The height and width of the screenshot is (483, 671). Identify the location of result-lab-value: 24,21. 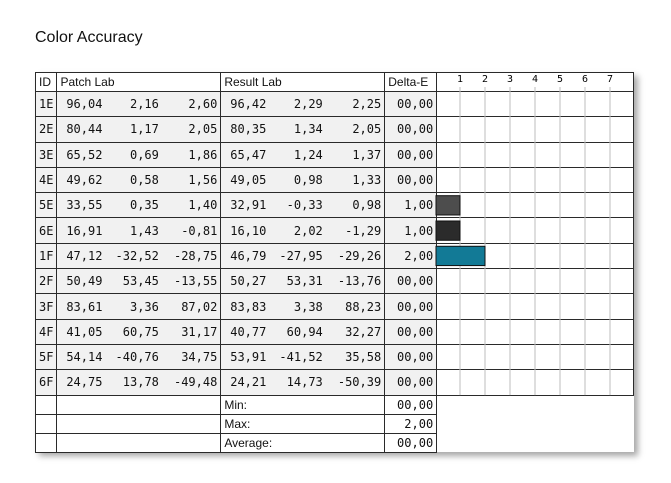
(248, 382).